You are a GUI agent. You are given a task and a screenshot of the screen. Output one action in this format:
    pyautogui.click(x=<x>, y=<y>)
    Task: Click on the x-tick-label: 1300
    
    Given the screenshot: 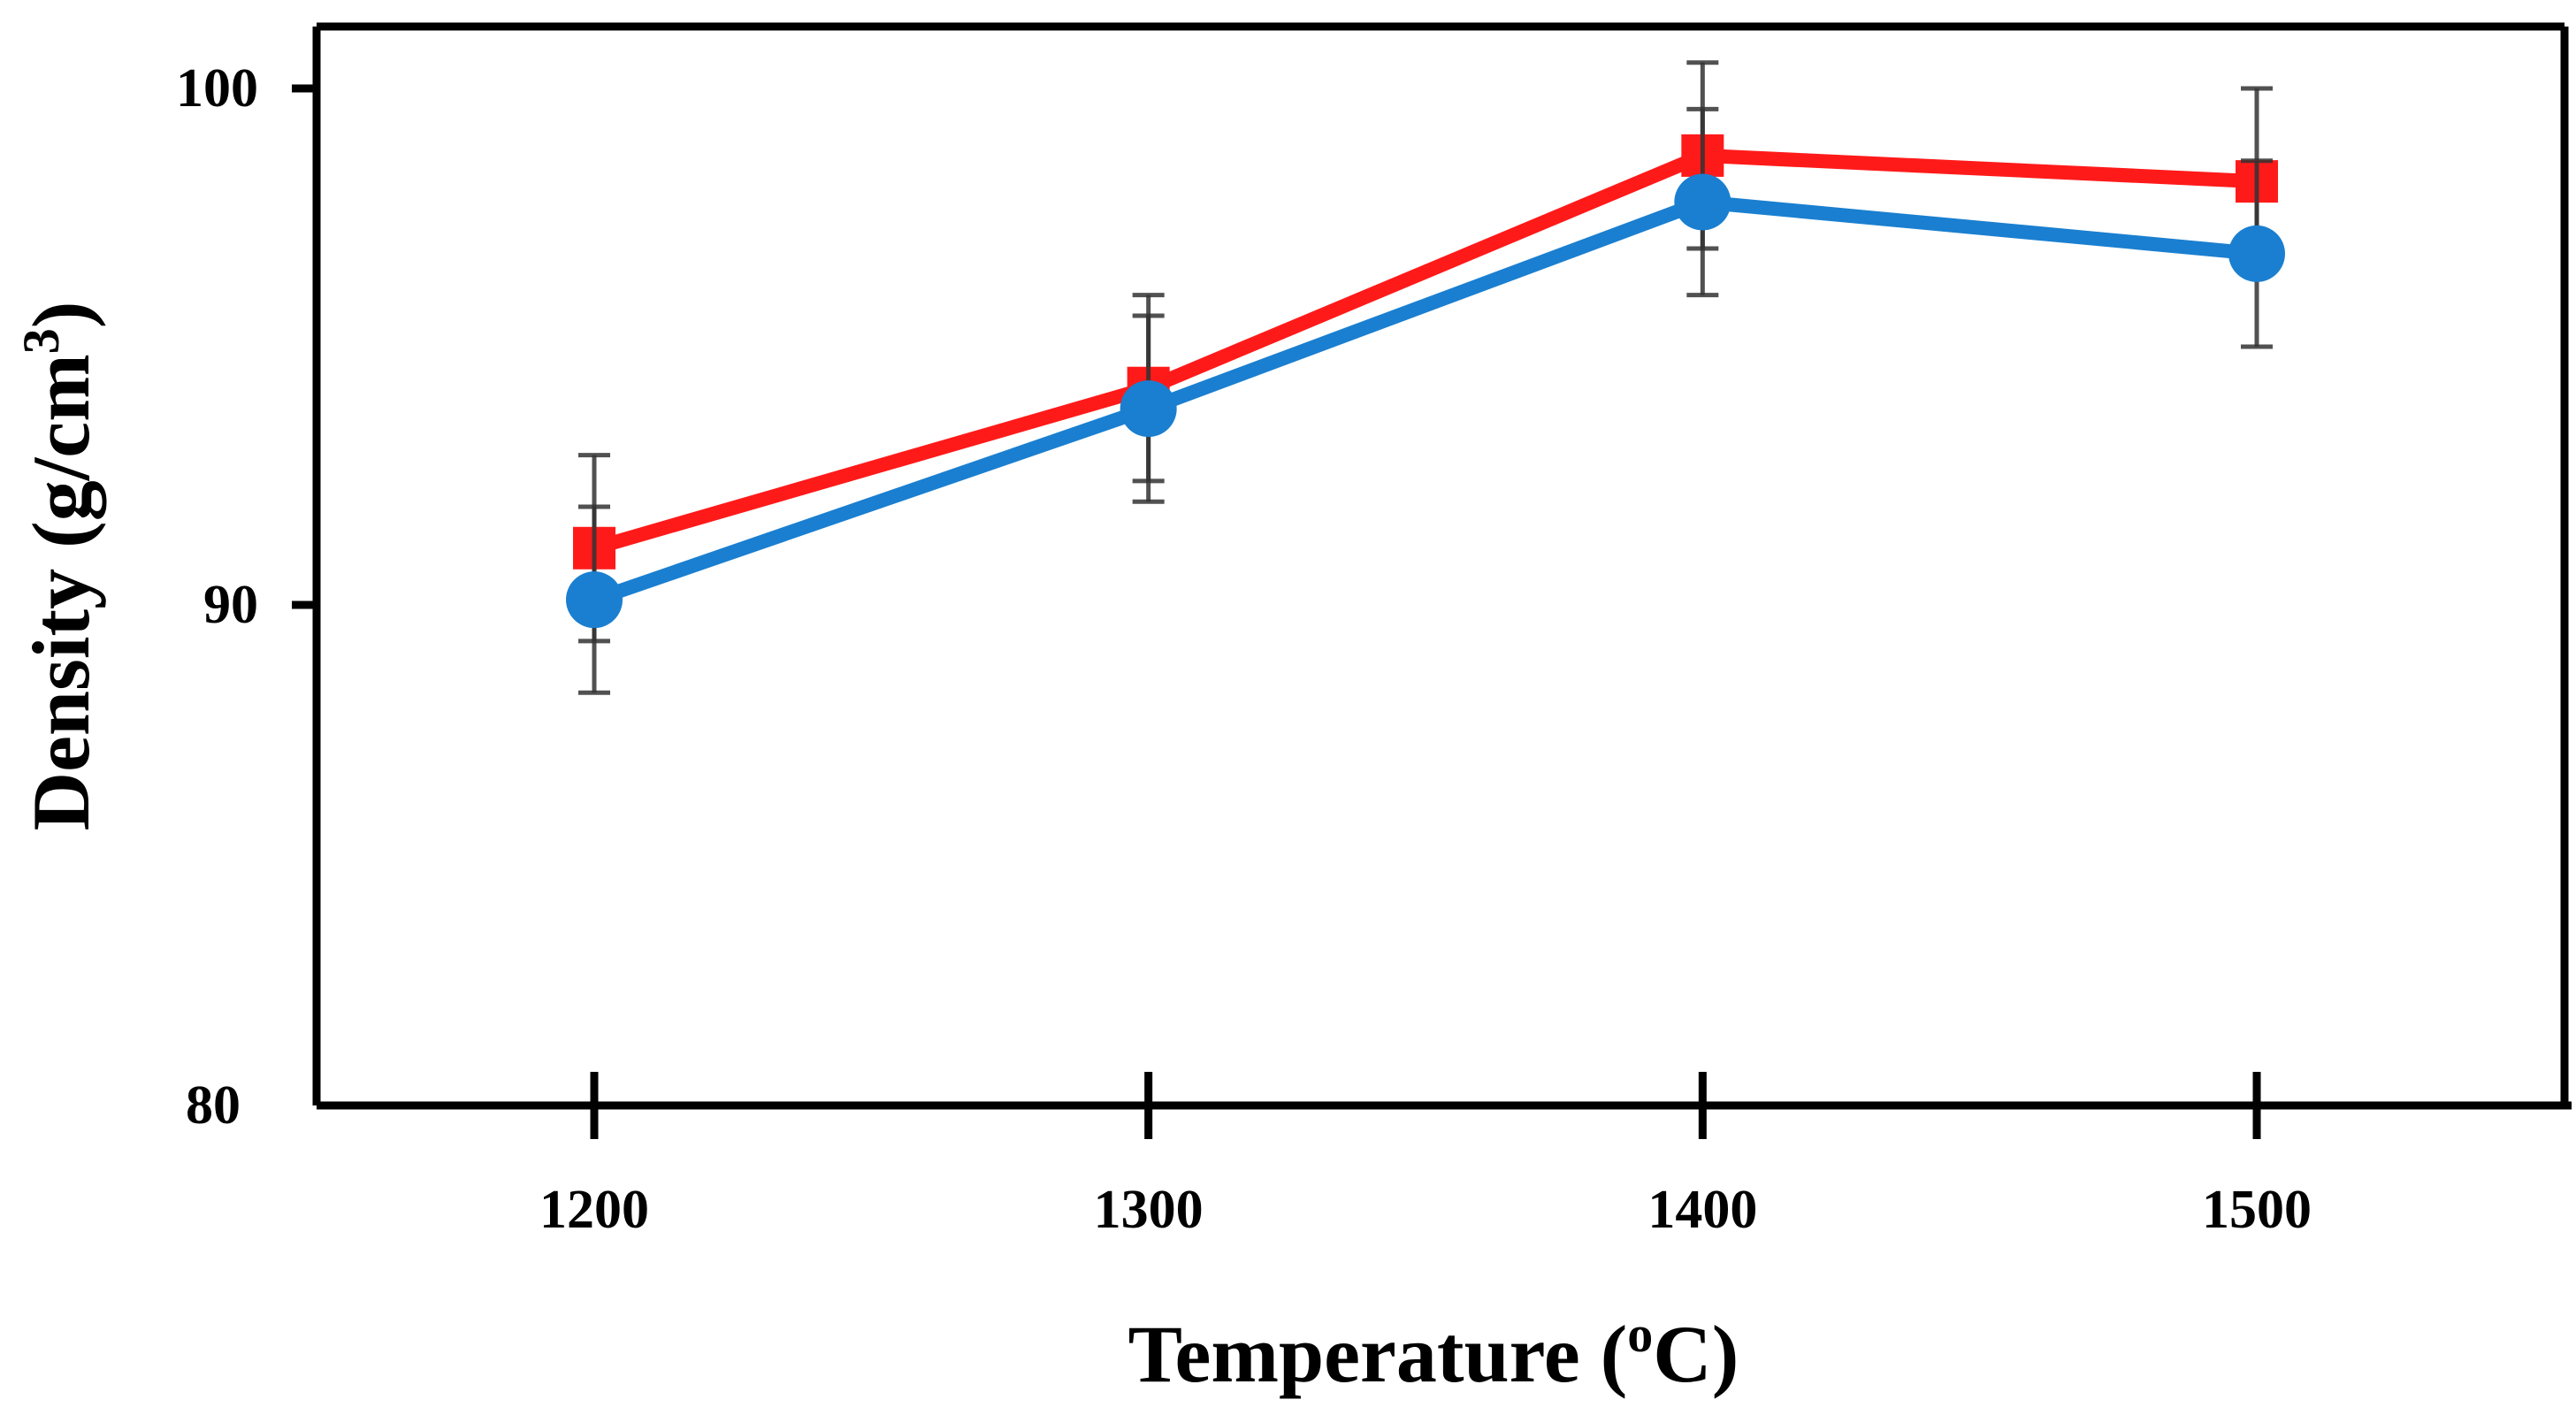 What is the action you would take?
    pyautogui.click(x=1149, y=1210)
    